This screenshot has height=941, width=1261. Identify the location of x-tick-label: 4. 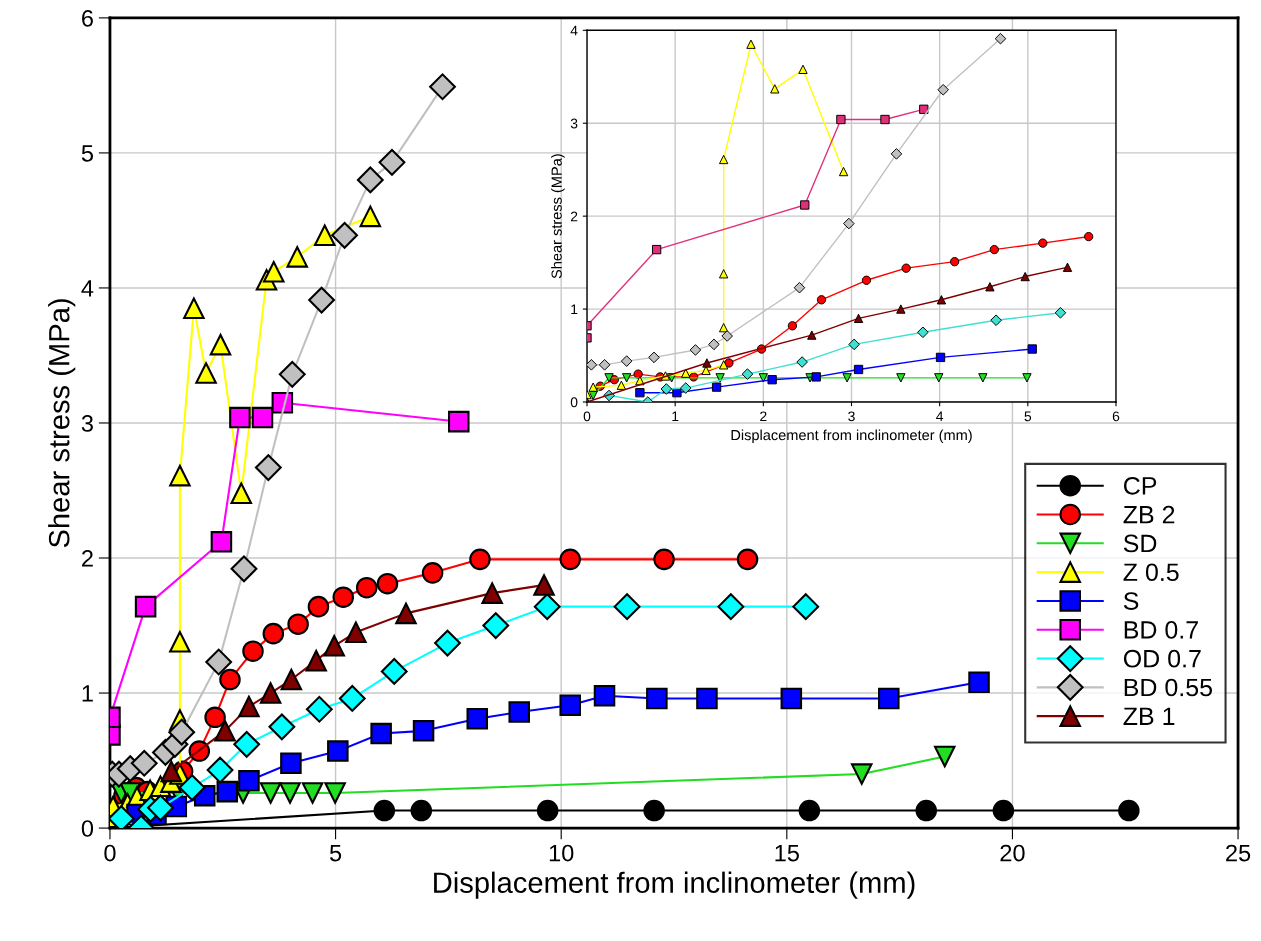
(940, 416).